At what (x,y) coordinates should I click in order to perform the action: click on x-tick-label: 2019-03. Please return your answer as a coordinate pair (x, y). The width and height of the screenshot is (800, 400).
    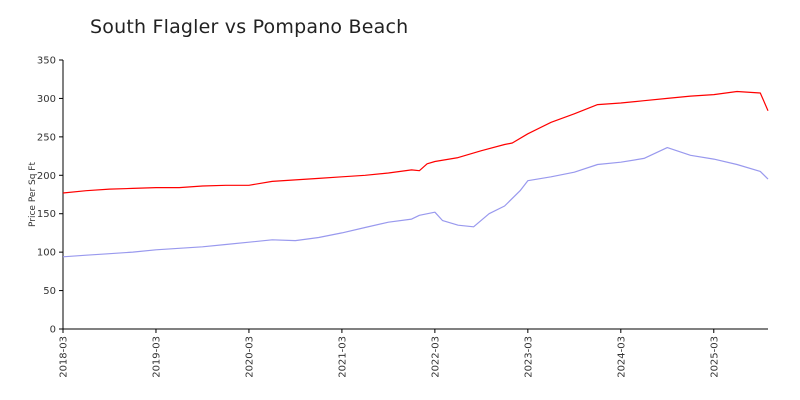
    Looking at the image, I should click on (156, 357).